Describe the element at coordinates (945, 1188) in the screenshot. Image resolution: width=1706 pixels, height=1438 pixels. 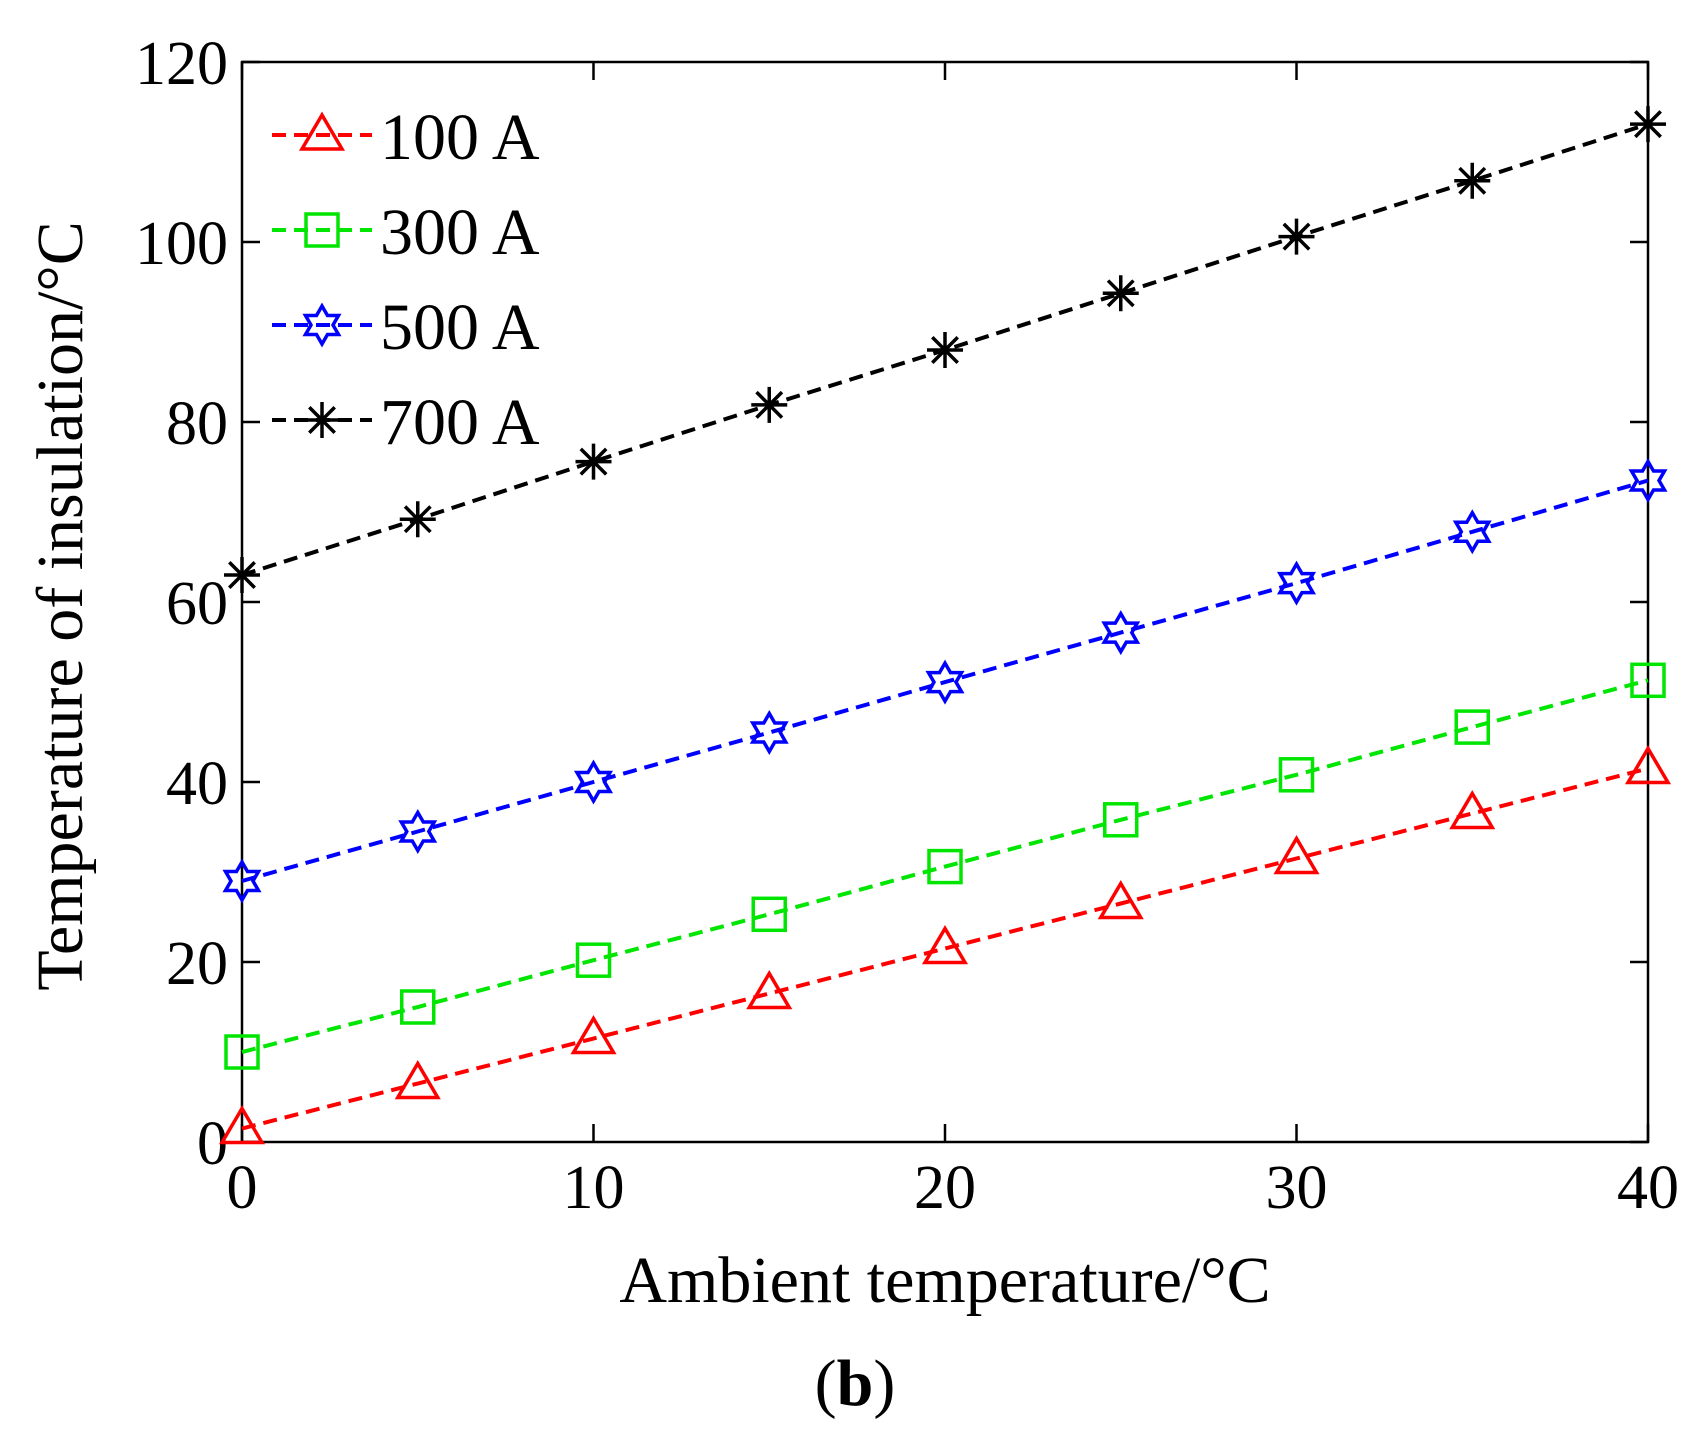
I see `x-tick-label: 20` at that location.